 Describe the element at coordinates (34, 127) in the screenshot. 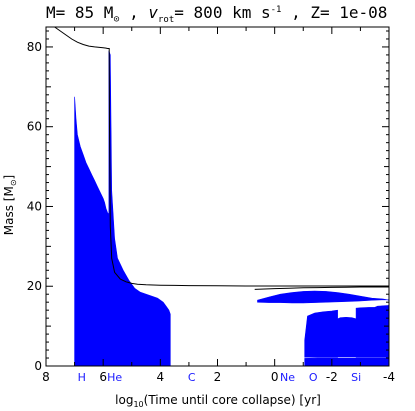

I see `y-tick-label: 60` at that location.